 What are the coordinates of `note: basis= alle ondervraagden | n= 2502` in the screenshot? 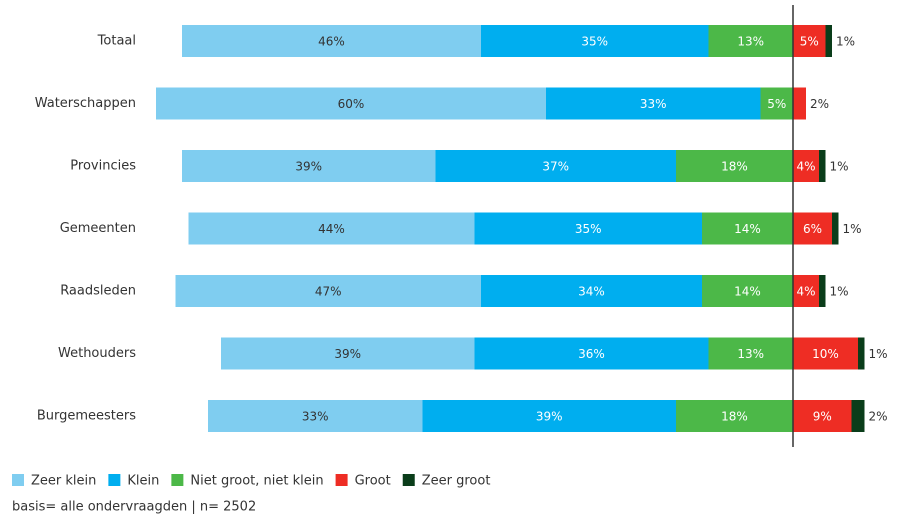 It's located at (134, 507).